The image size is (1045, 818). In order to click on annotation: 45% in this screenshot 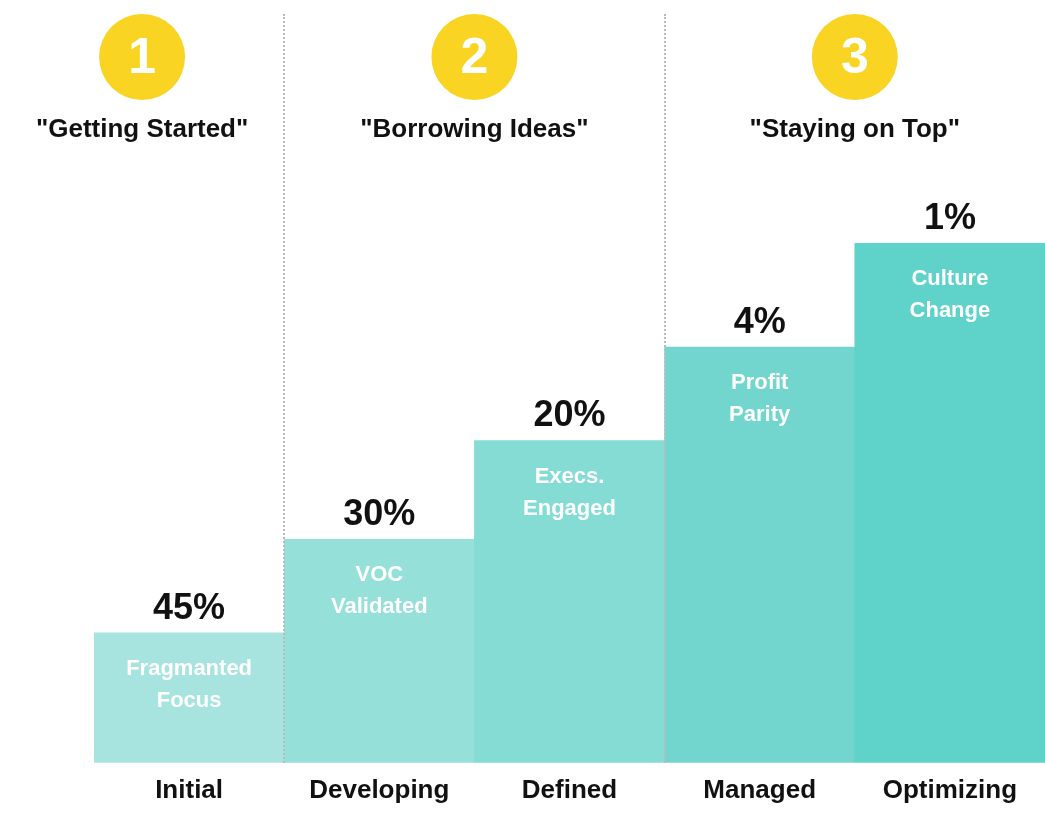, I will do `click(189, 606)`.